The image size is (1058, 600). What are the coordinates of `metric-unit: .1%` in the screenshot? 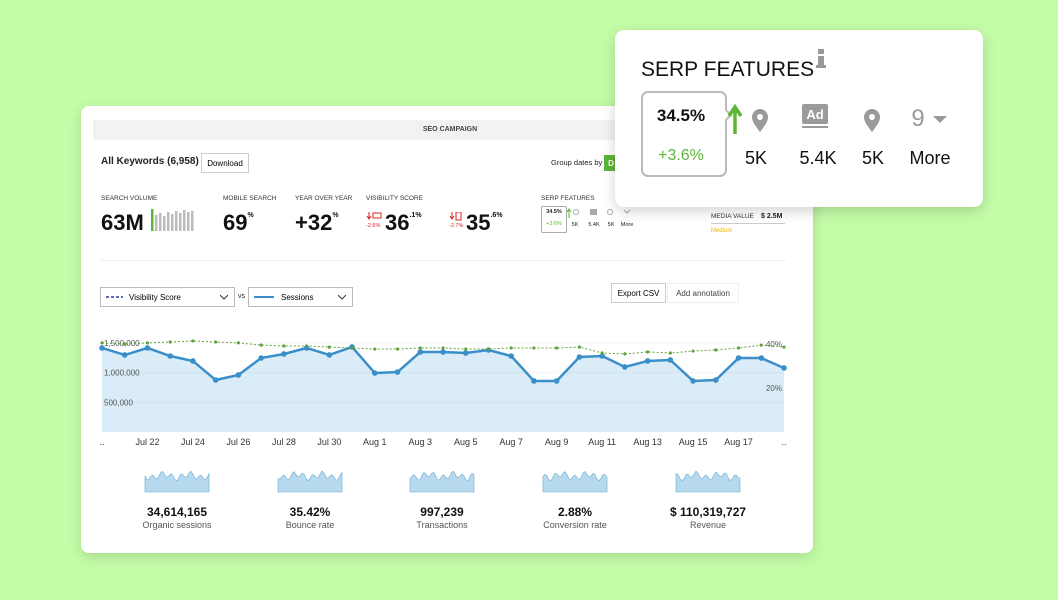 It's located at (415, 215).